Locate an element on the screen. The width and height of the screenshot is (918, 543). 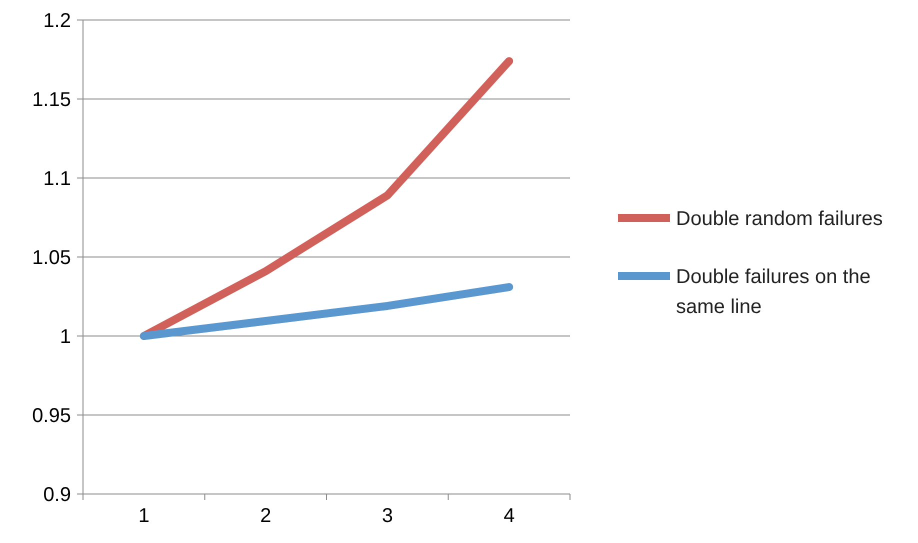
x-tick-label: 2 is located at coordinates (266, 516).